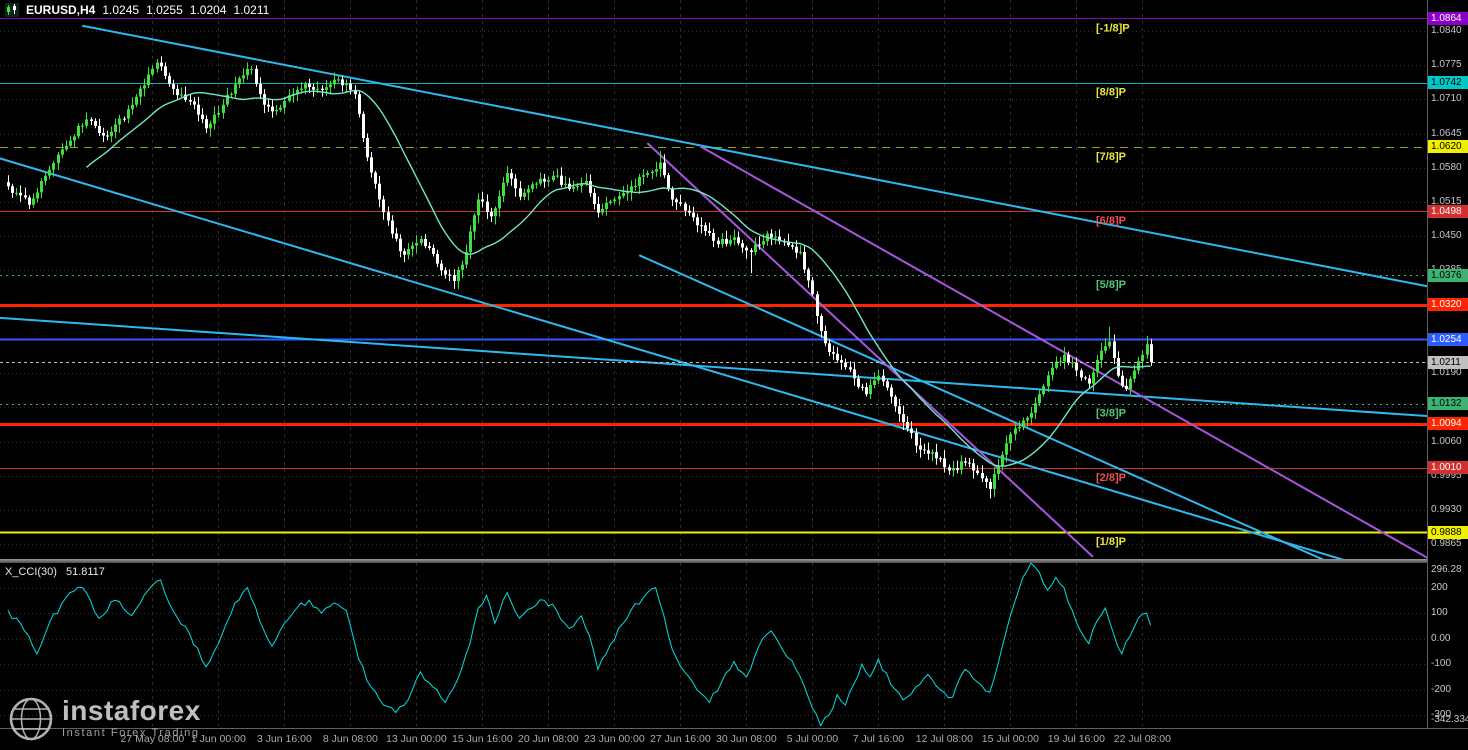 This screenshot has width=1468, height=750. I want to click on time-axis-label: 8 Jun 08:00, so click(350, 739).